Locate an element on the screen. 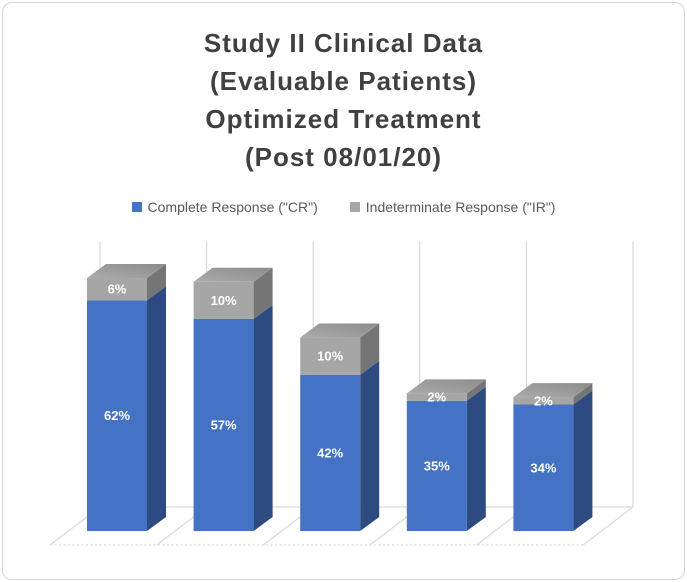 The height and width of the screenshot is (582, 687). bar-4-ir-front is located at coordinates (436, 397).